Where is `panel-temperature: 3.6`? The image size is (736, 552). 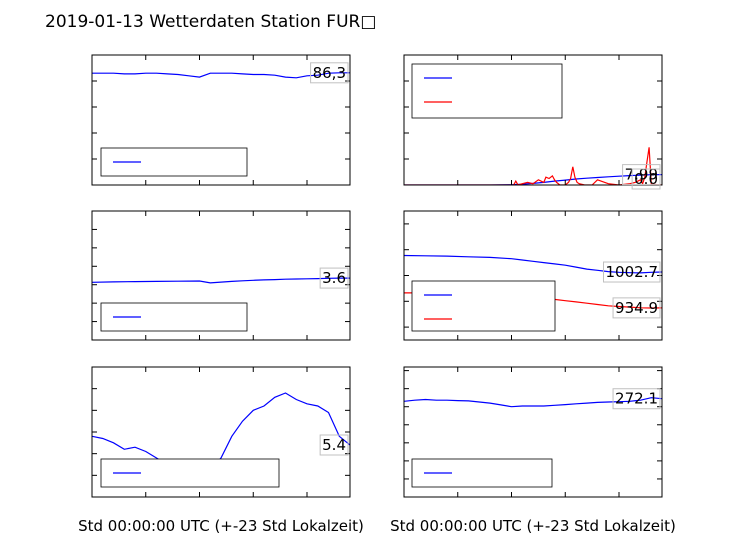 panel-temperature: 3.6 is located at coordinates (221, 275).